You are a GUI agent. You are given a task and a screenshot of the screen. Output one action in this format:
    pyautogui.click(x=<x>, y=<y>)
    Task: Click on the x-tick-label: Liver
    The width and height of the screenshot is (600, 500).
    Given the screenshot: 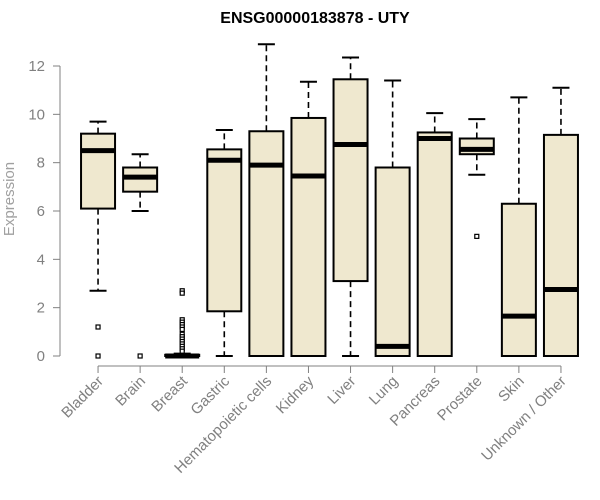 What is the action you would take?
    pyautogui.click(x=341, y=390)
    